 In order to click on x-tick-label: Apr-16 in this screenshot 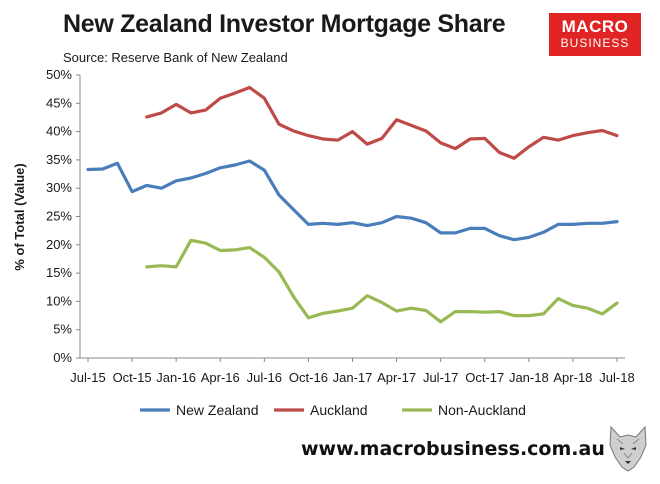, I will do `click(220, 377)`.